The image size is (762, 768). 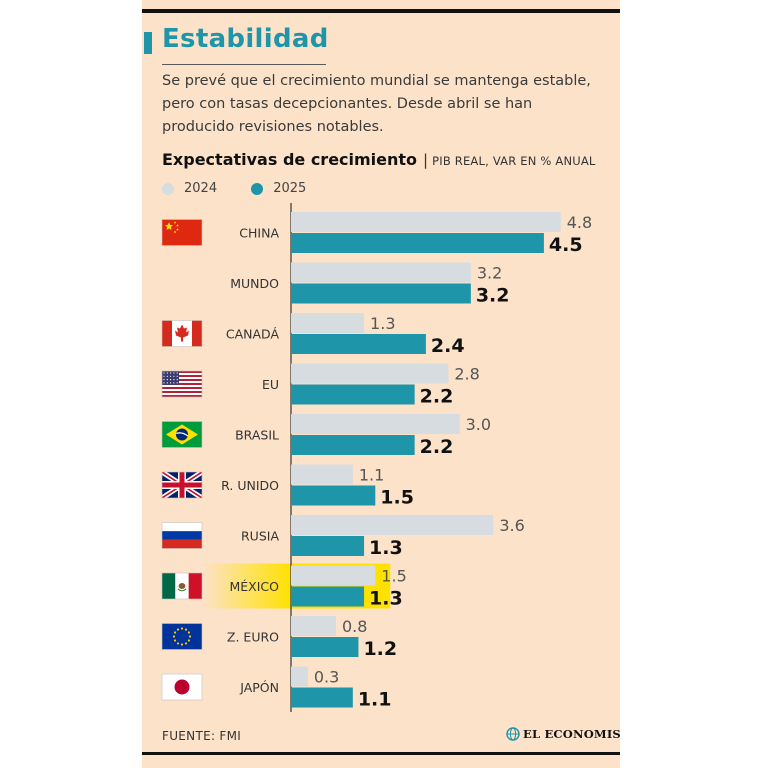 What do you see at coordinates (182, 434) in the screenshot?
I see `brazil-flag-icon` at bounding box center [182, 434].